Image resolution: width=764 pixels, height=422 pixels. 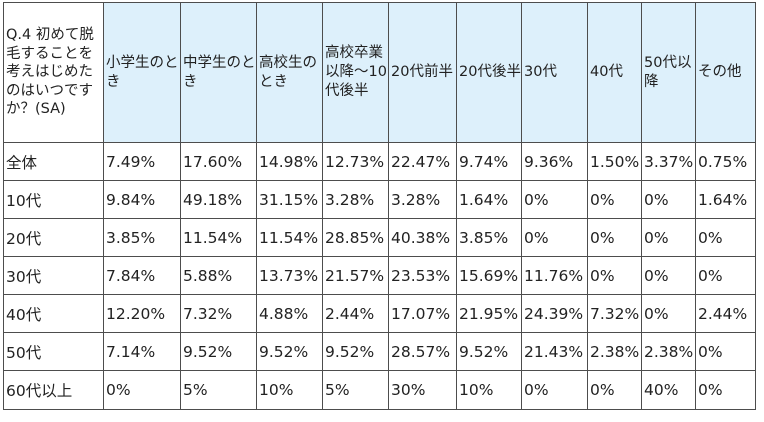 What do you see at coordinates (355, 275) in the screenshot?
I see `table-cell: 21.57%` at bounding box center [355, 275].